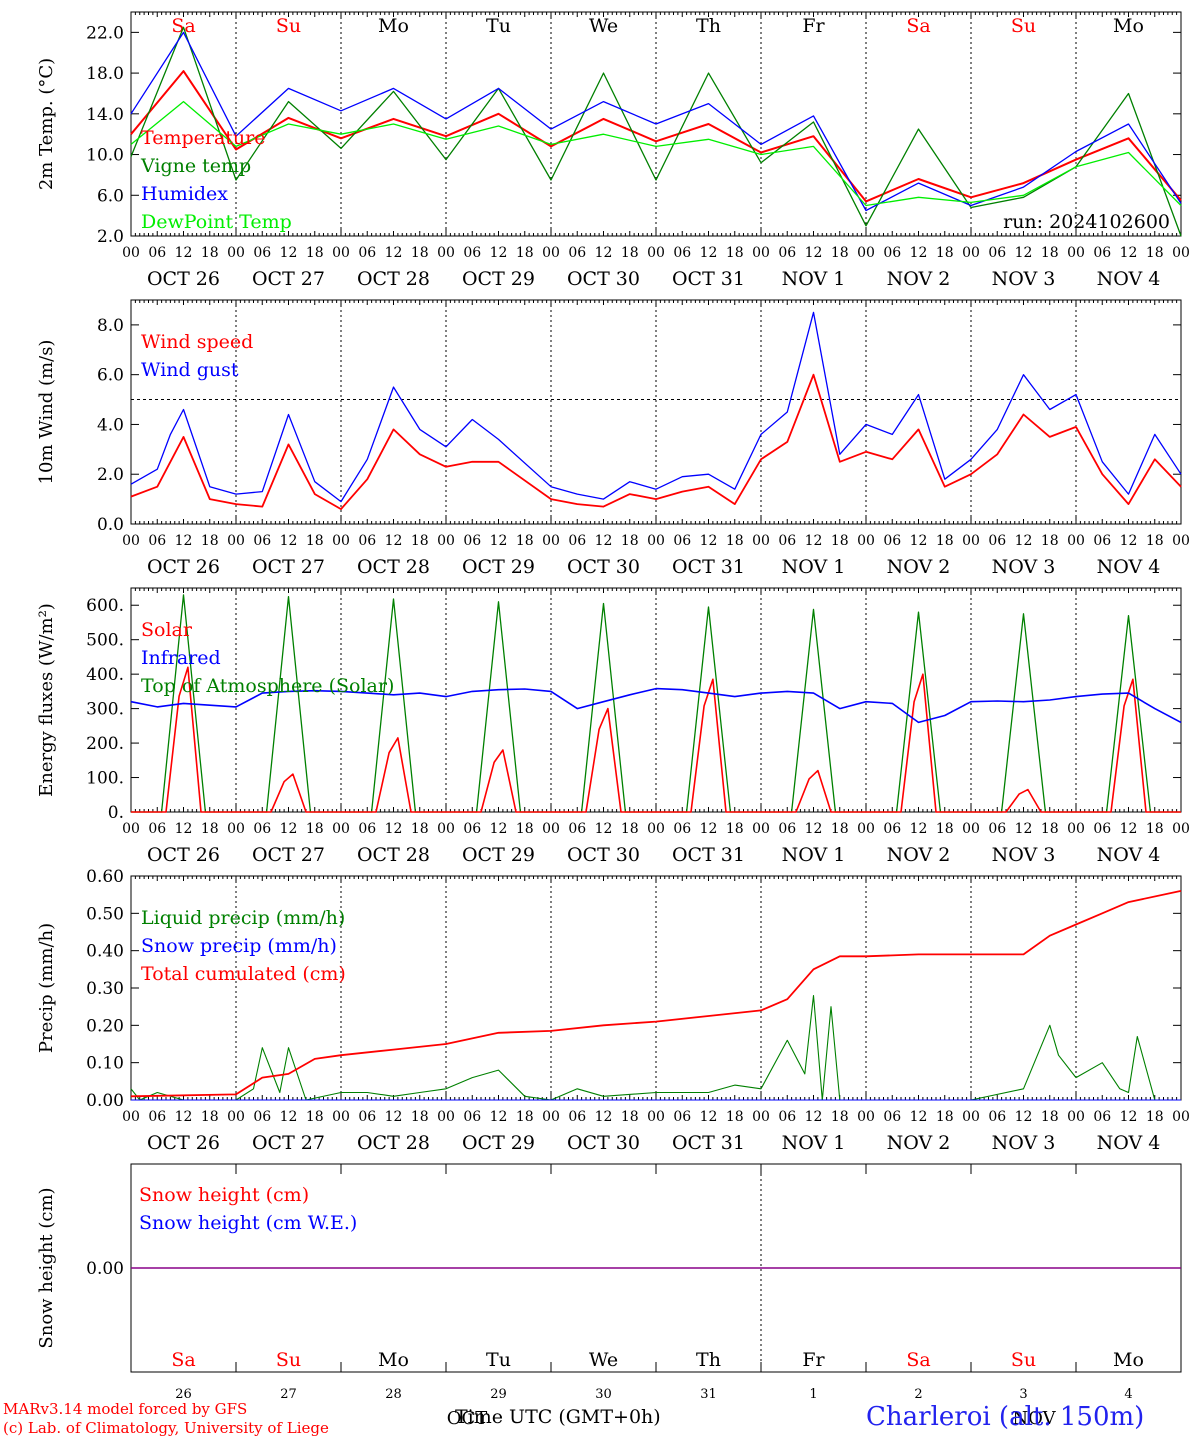  Describe the element at coordinates (918, 1360) in the screenshot. I see `day-name-label: Sa` at that location.